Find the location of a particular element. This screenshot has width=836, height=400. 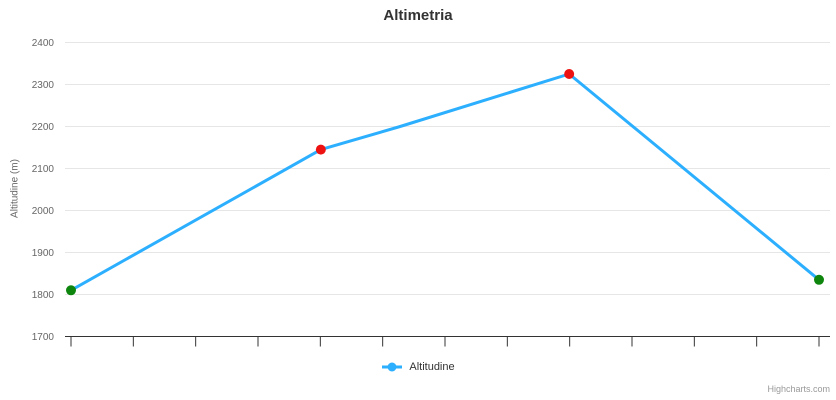

y-axis-label: 1700 is located at coordinates (43, 337).